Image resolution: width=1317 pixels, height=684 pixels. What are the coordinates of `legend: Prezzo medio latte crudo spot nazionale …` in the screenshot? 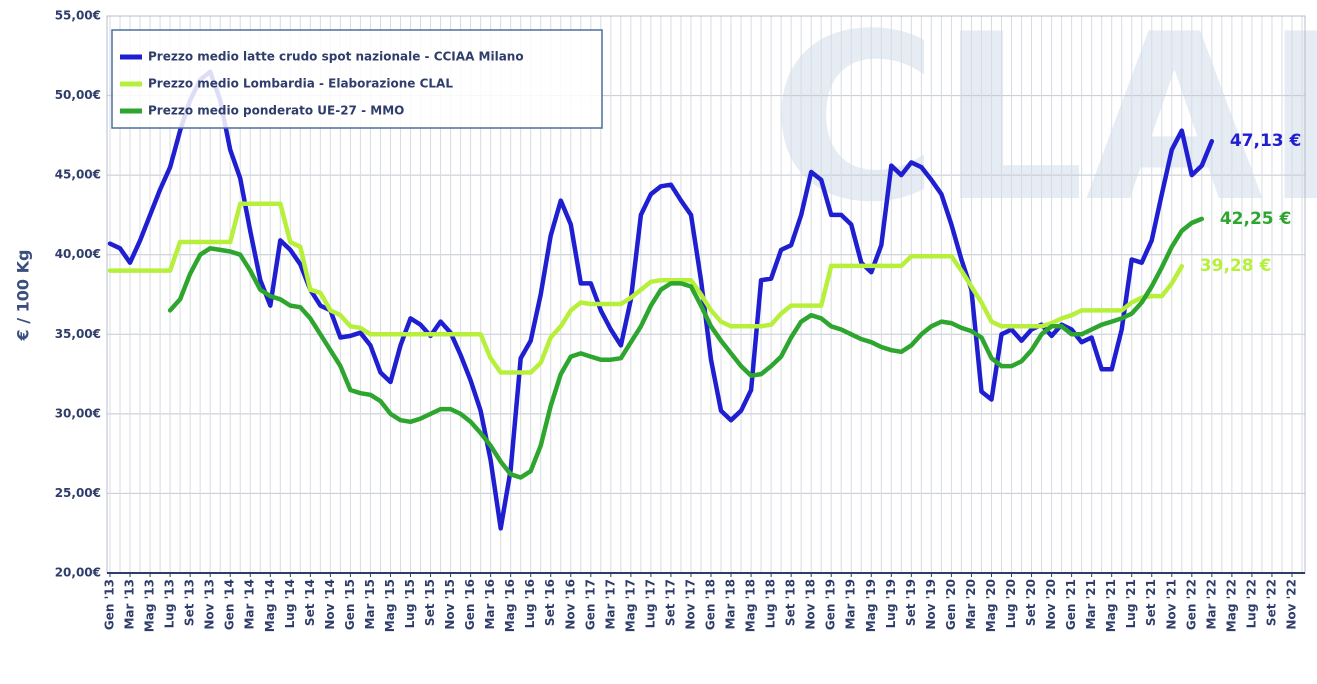 It's located at (357, 79).